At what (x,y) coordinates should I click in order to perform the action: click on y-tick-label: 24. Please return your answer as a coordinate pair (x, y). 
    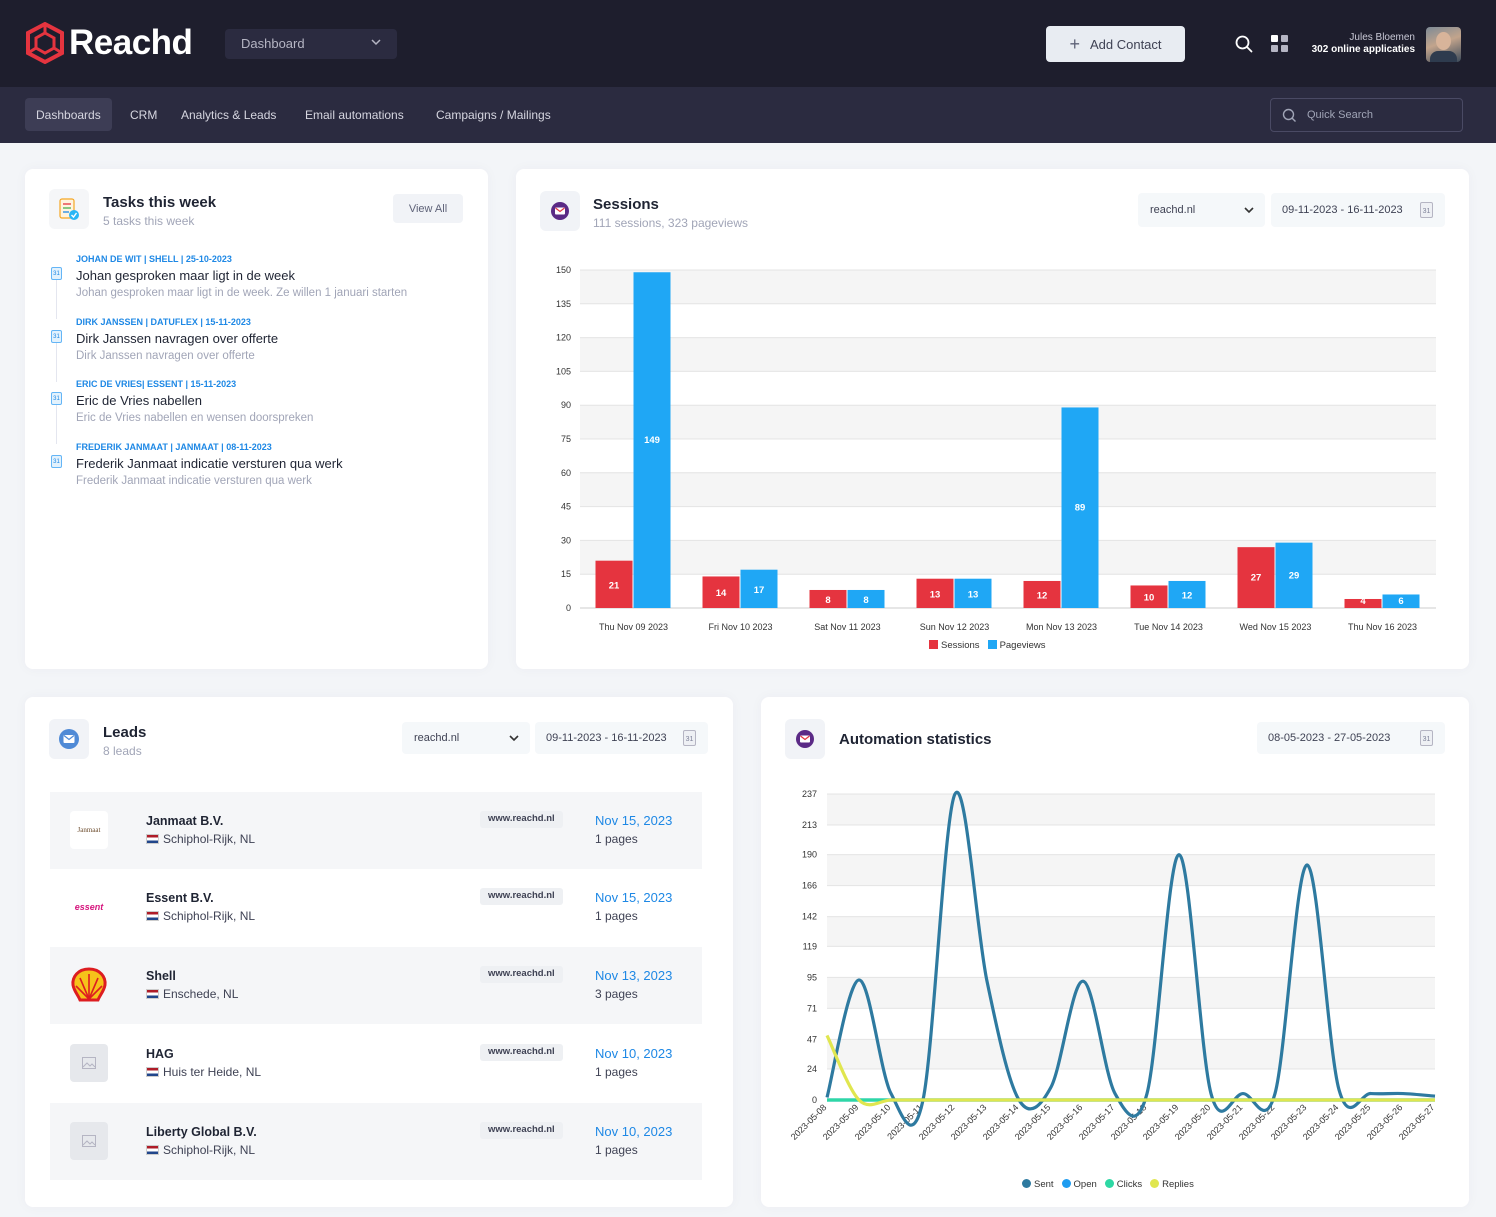
    Looking at the image, I should click on (812, 1069).